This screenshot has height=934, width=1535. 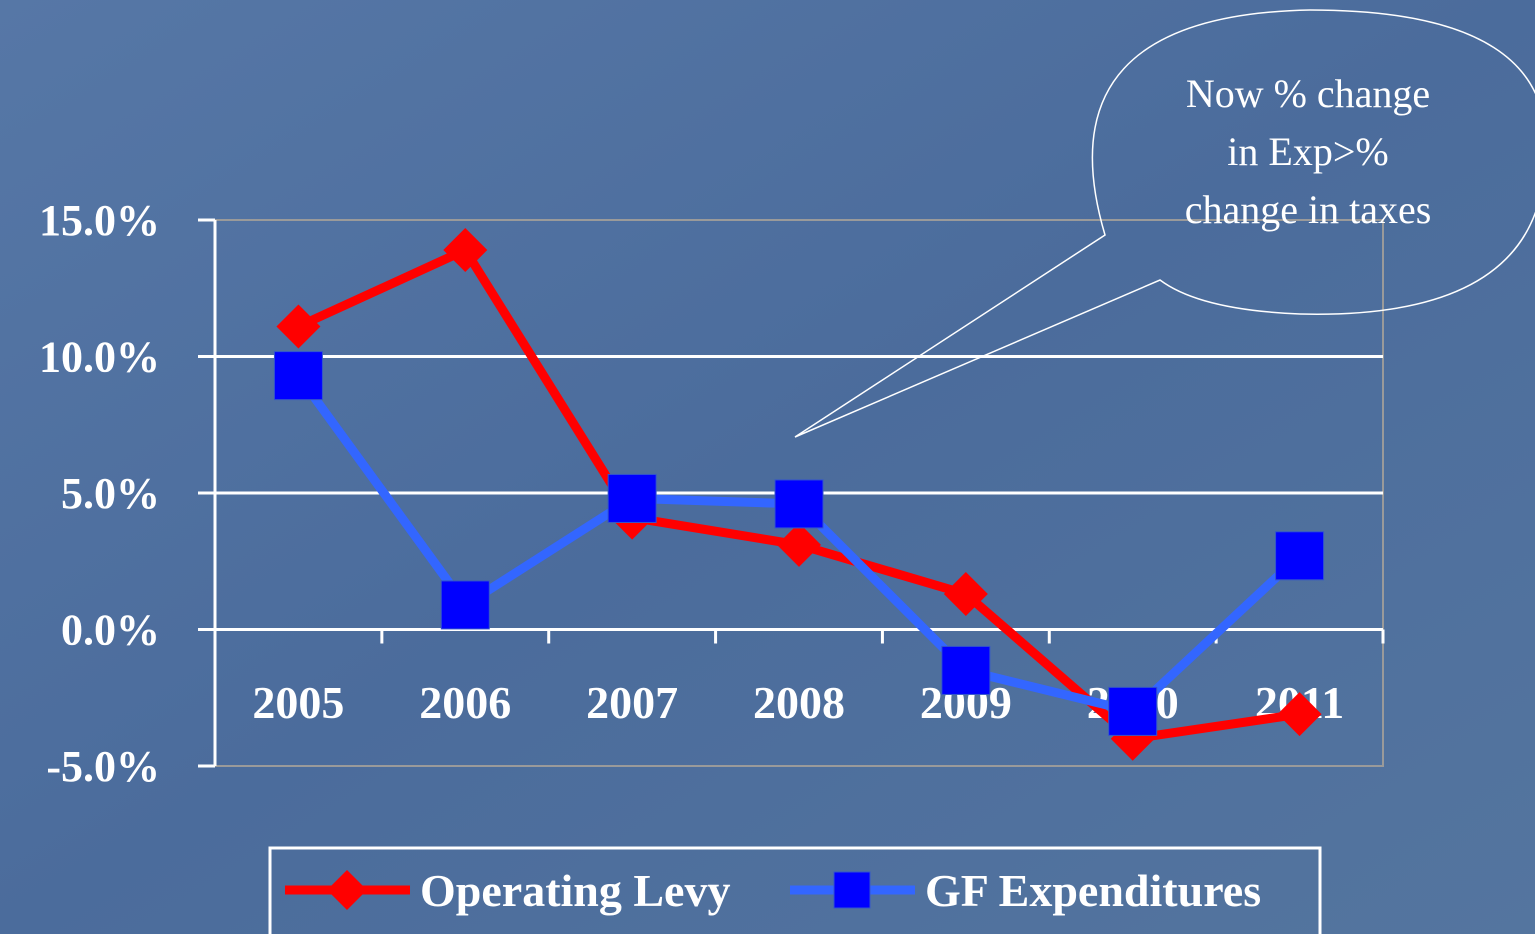 What do you see at coordinates (1093, 890) in the screenshot?
I see `legend-label: GF Expenditures` at bounding box center [1093, 890].